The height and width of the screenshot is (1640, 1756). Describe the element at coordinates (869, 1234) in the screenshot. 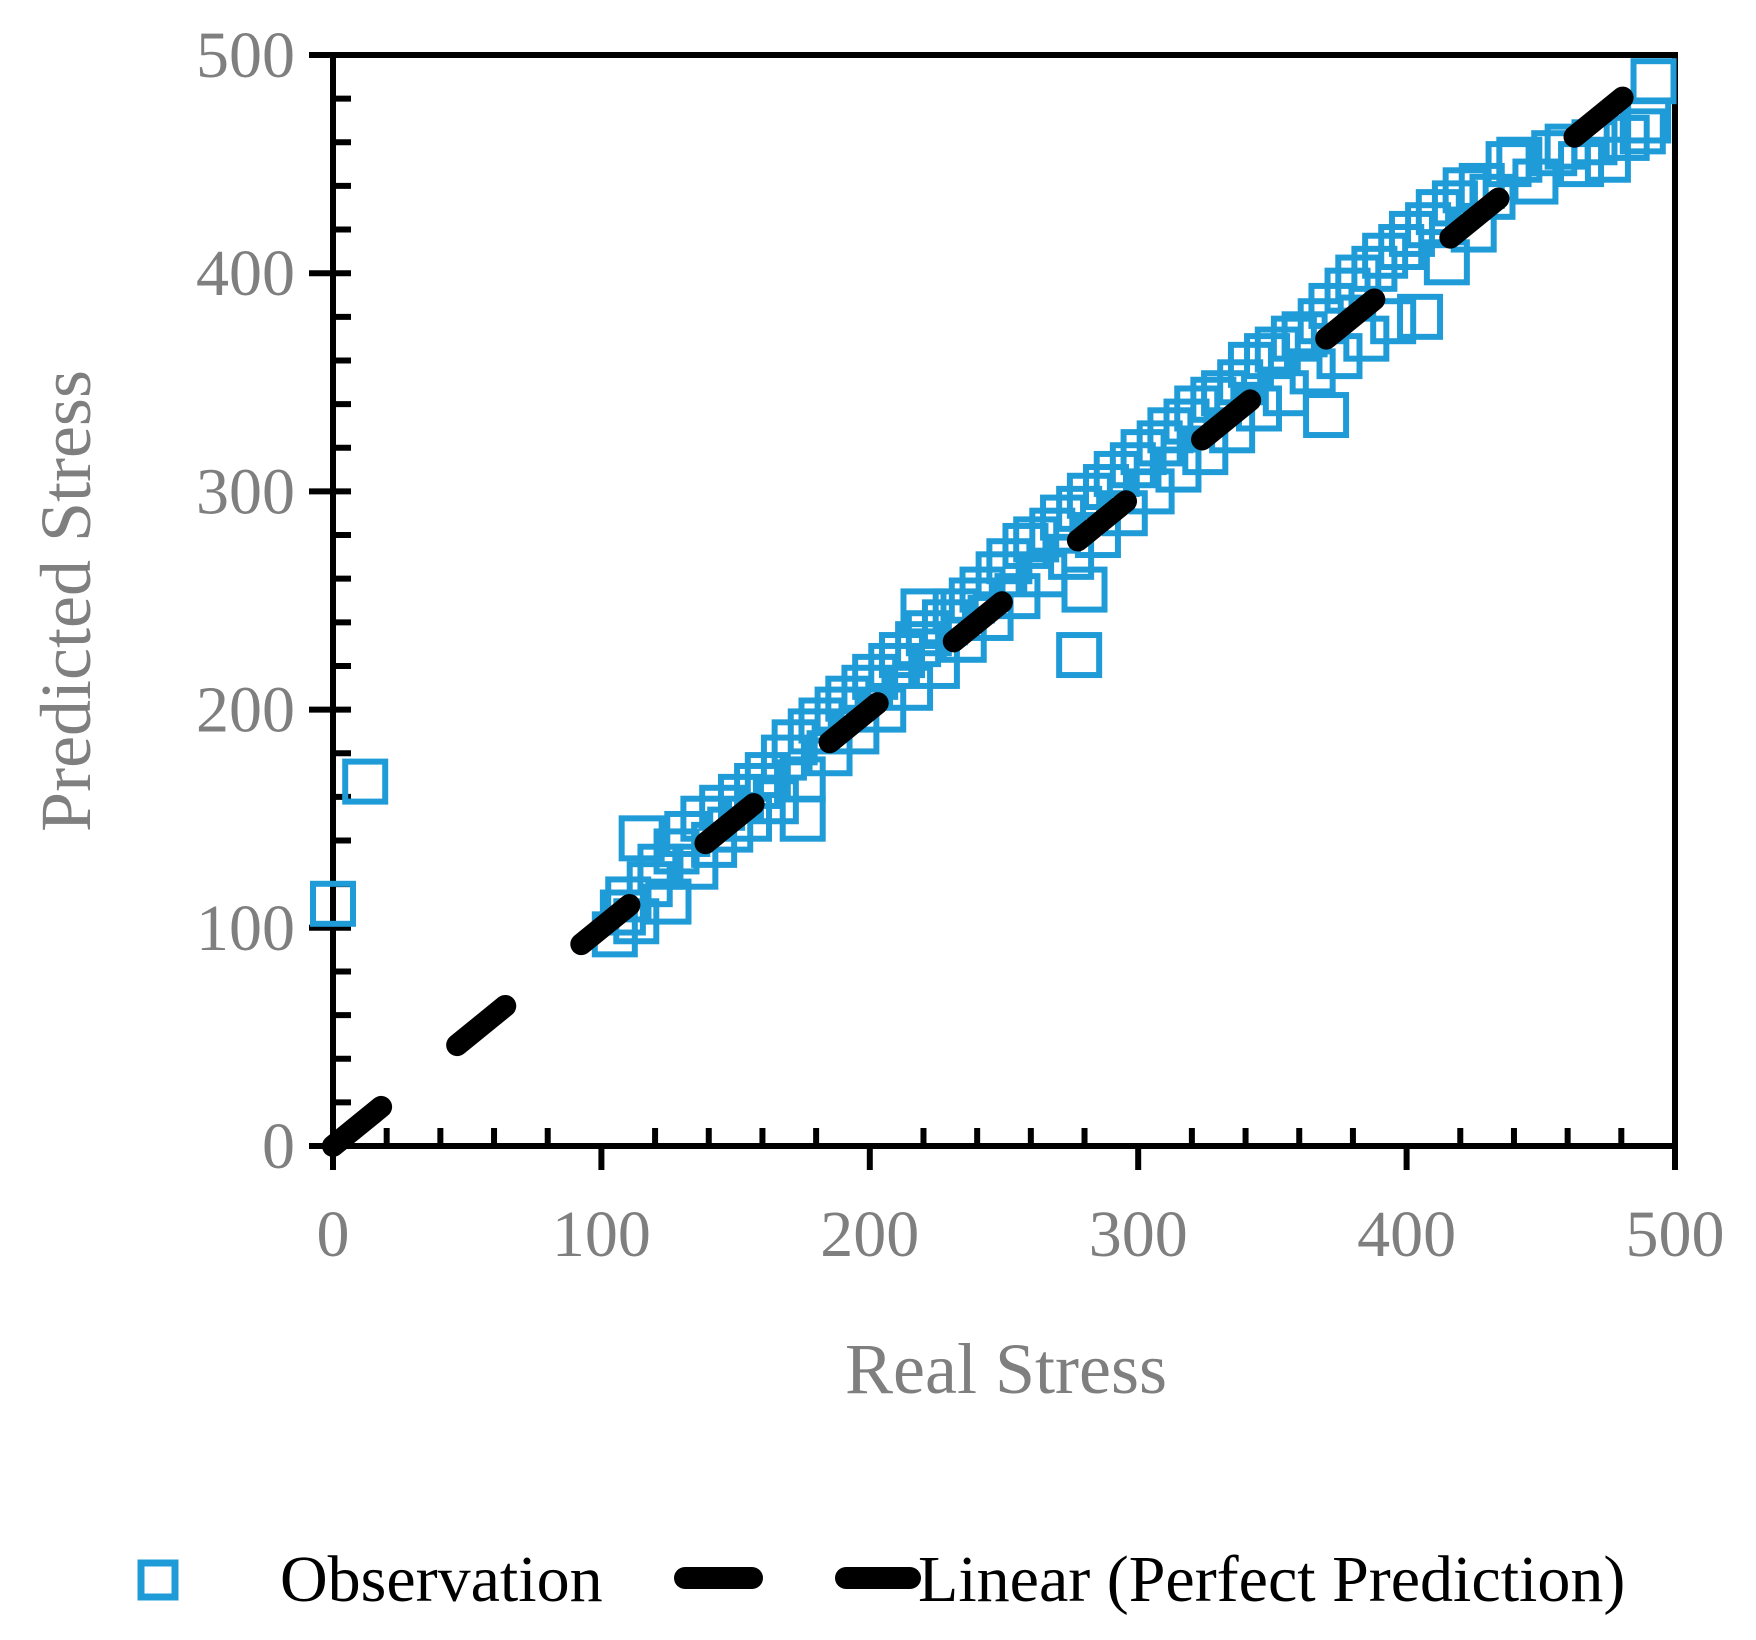

I see `x-tick-label: 200` at that location.